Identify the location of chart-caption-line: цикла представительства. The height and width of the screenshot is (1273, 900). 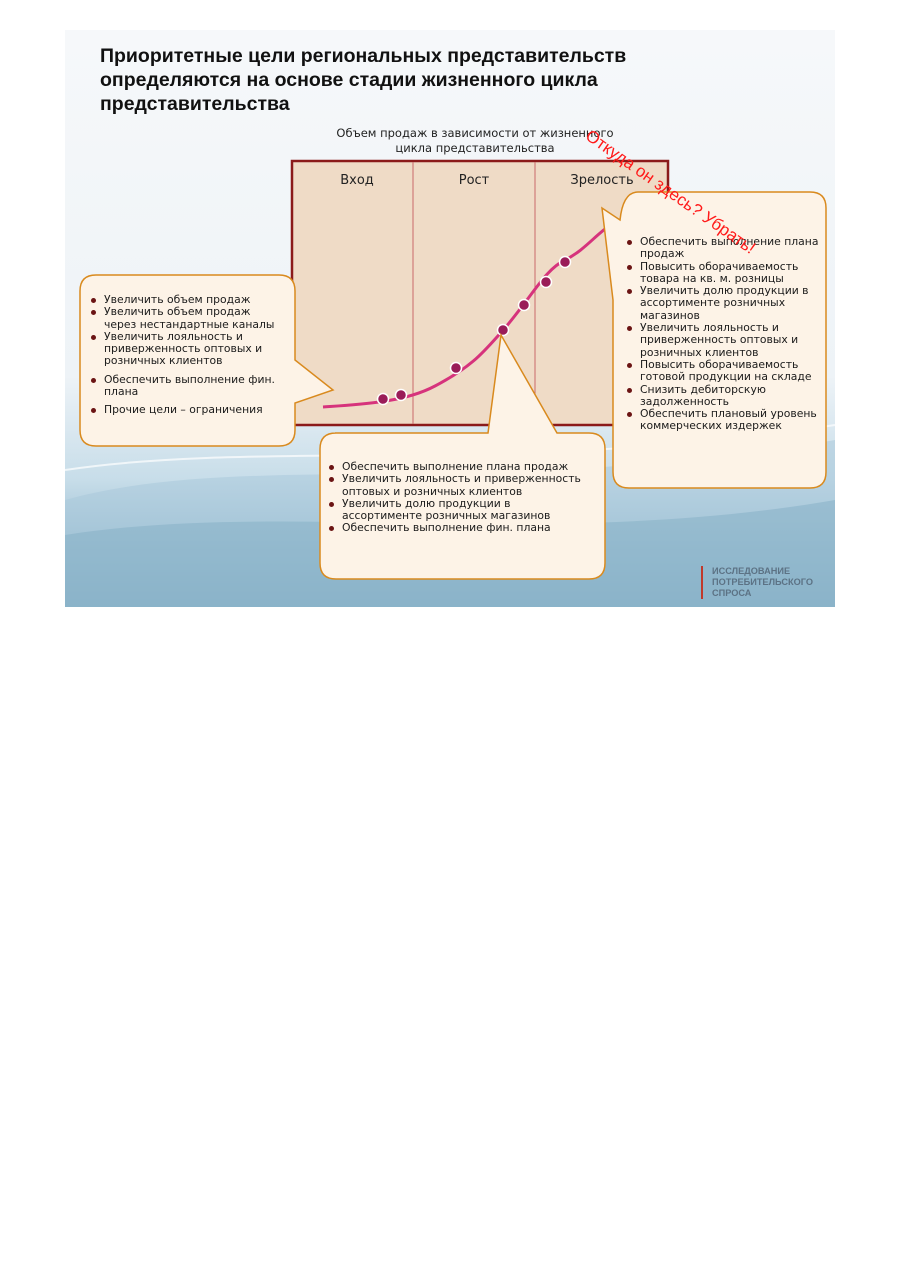
(475, 148).